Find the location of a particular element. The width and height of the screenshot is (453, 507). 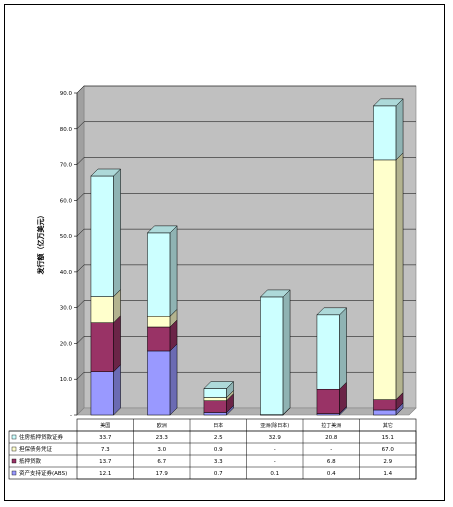

data-cell: 33.7 is located at coordinates (105, 438).